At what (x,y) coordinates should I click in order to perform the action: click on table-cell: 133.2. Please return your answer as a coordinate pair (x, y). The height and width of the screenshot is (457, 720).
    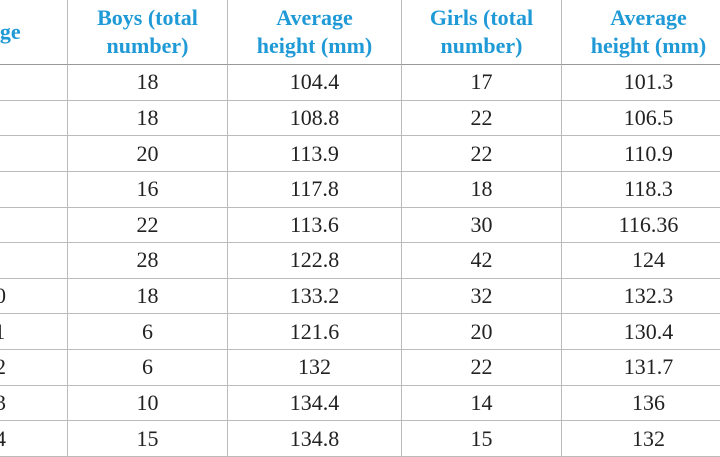
    Looking at the image, I should click on (315, 296).